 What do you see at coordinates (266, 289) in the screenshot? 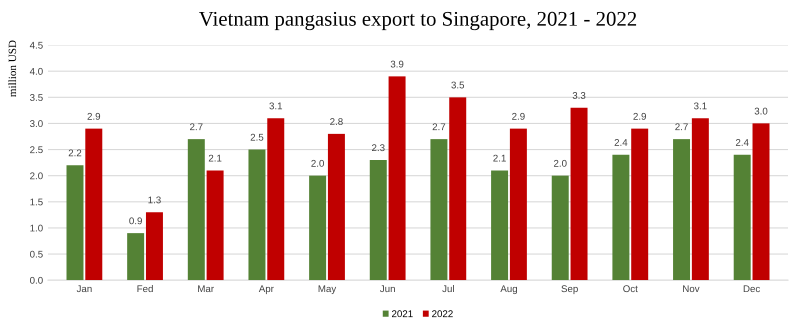
I see `x-tick-label: Apr` at bounding box center [266, 289].